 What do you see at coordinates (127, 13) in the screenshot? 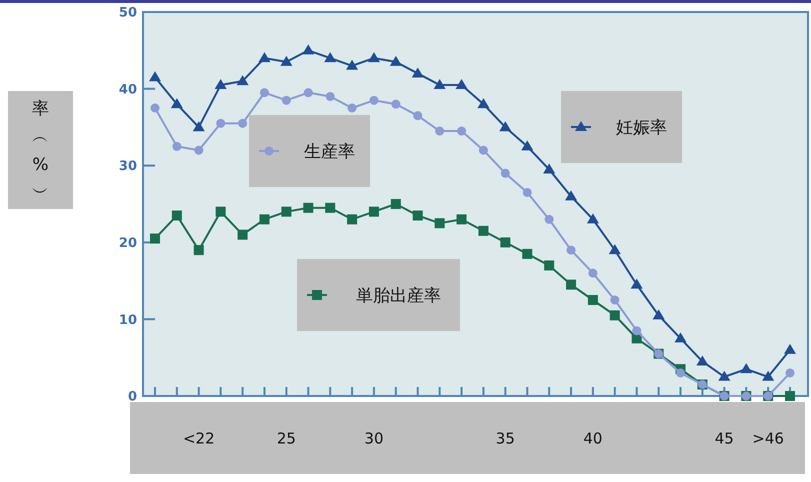
I see `y-tick-label: 50` at bounding box center [127, 13].